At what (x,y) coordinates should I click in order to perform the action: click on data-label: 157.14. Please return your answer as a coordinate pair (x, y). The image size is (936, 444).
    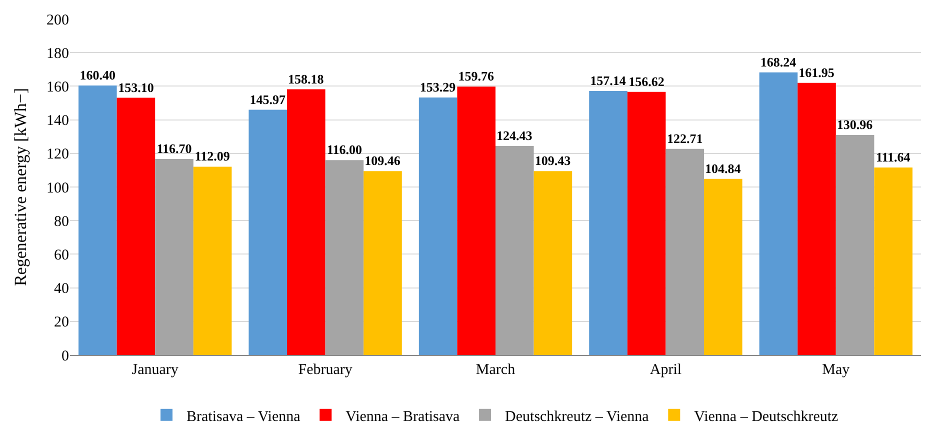
    Looking at the image, I should click on (608, 80).